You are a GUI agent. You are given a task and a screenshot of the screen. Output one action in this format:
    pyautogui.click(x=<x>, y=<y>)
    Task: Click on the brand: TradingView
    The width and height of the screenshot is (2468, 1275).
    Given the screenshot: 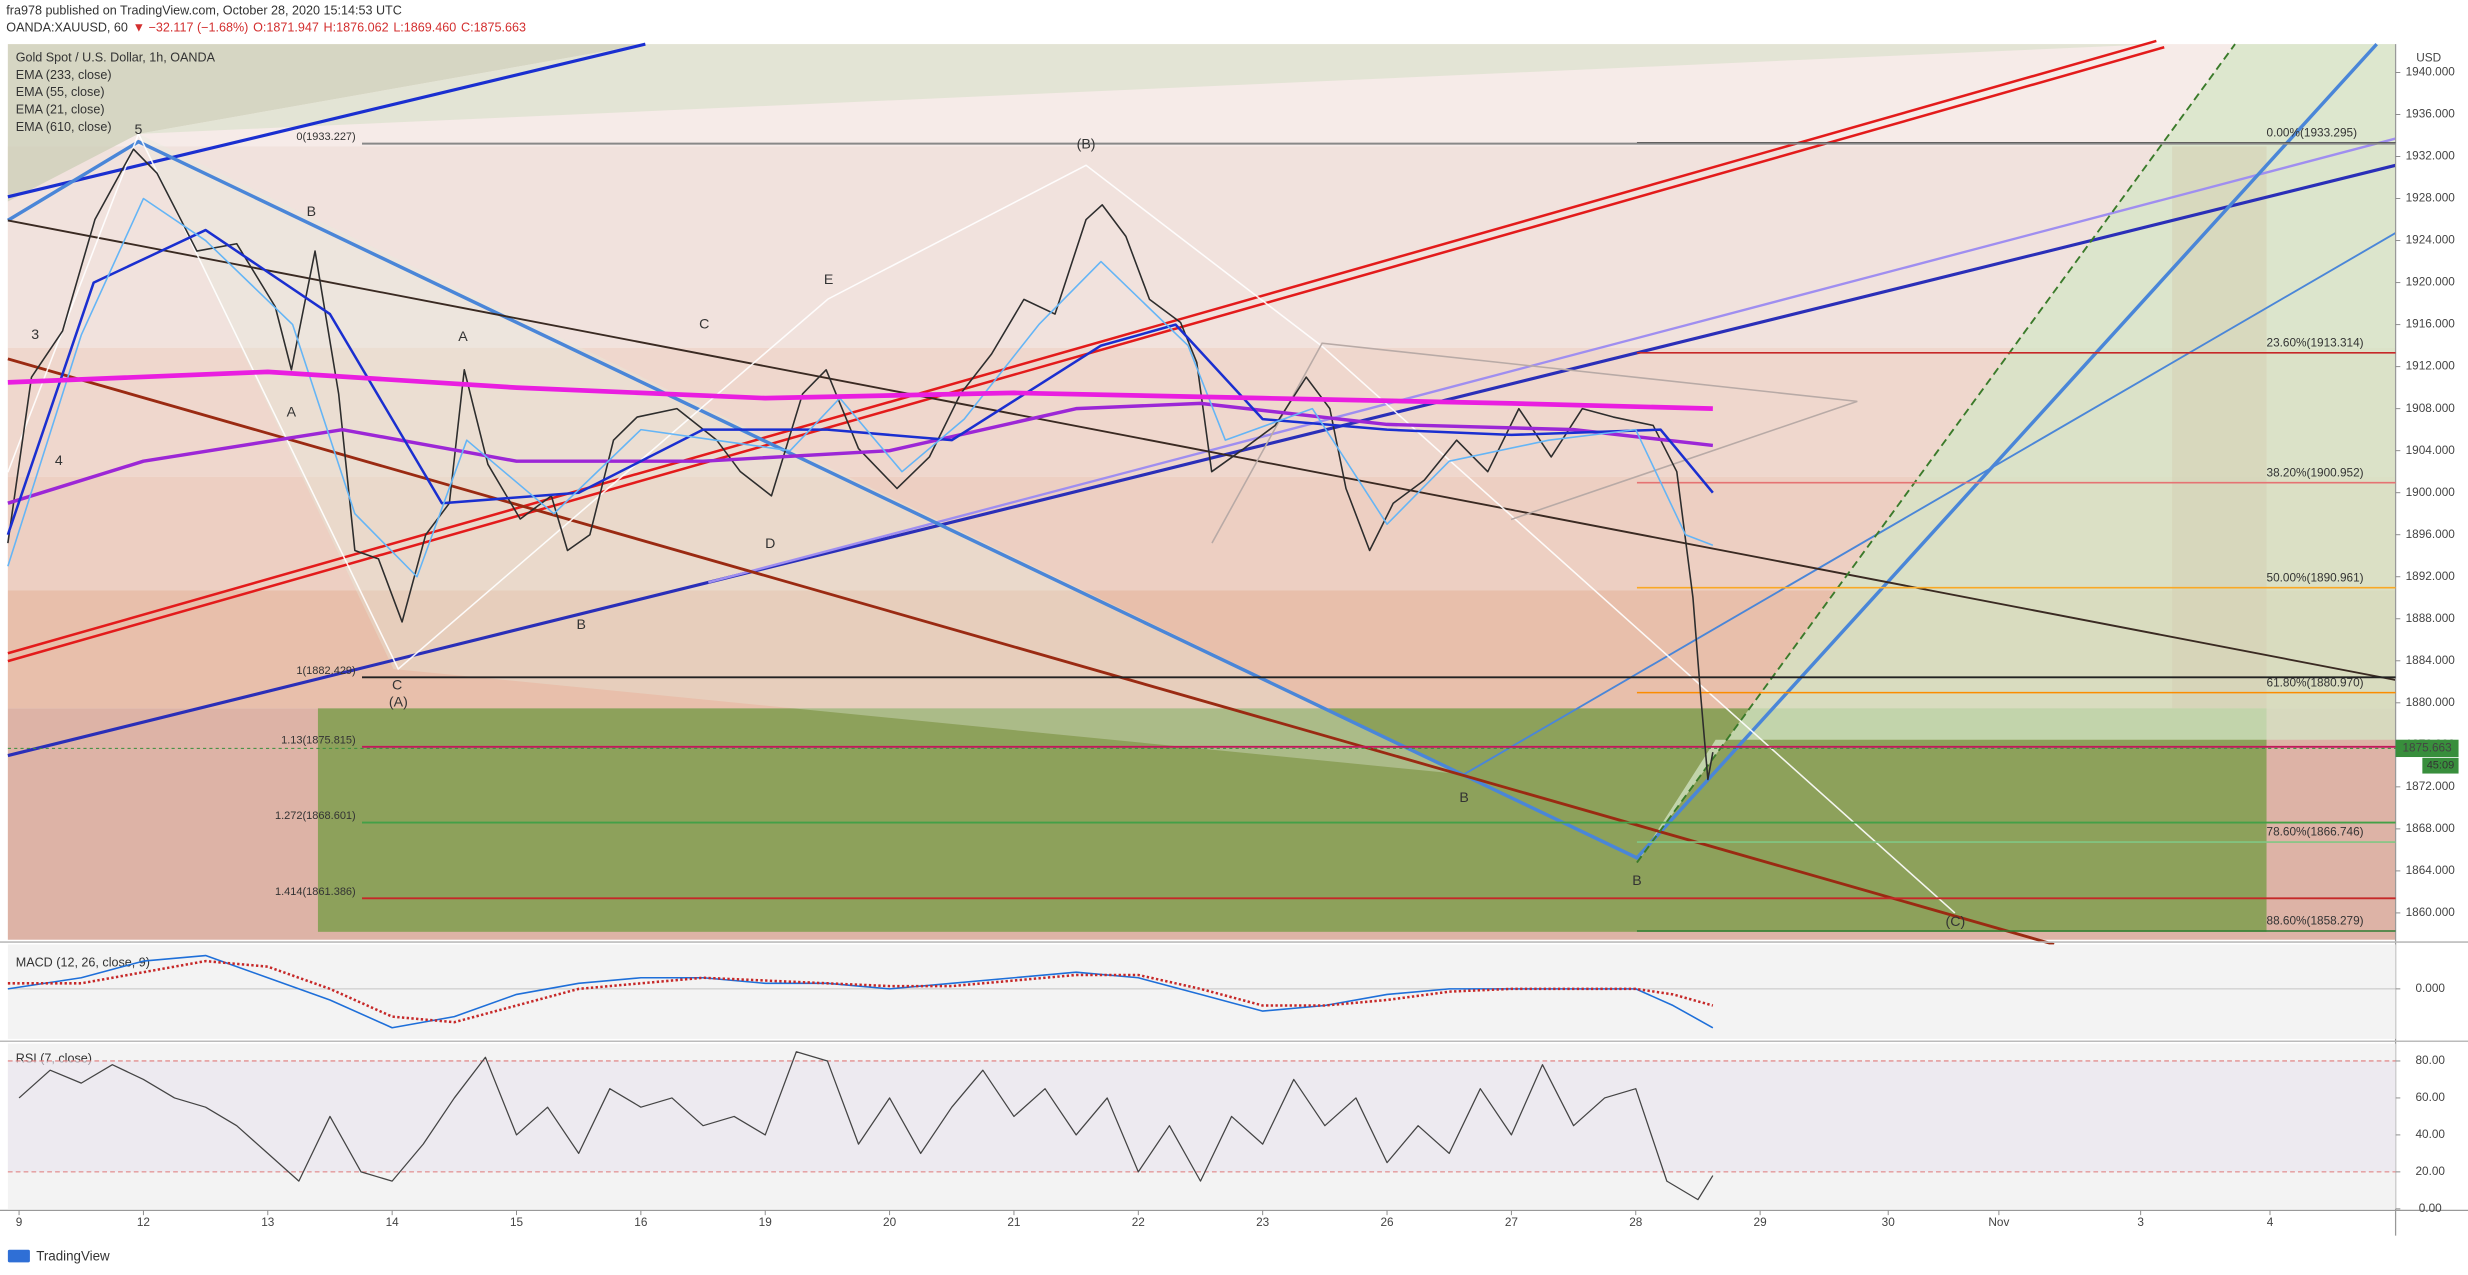 What is the action you would take?
    pyautogui.click(x=73, y=1255)
    